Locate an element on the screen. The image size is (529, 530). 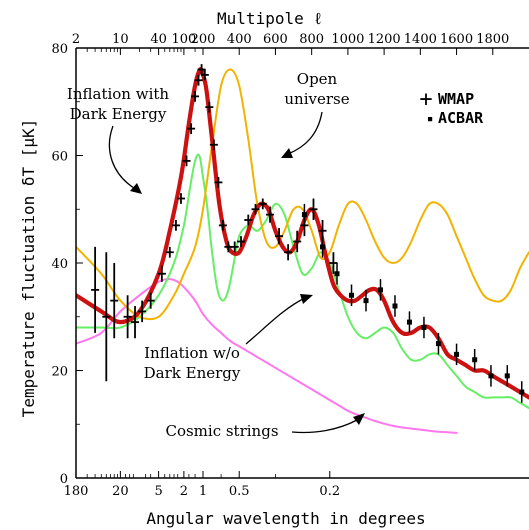
top-tick-label: 10 is located at coordinates (120, 39).